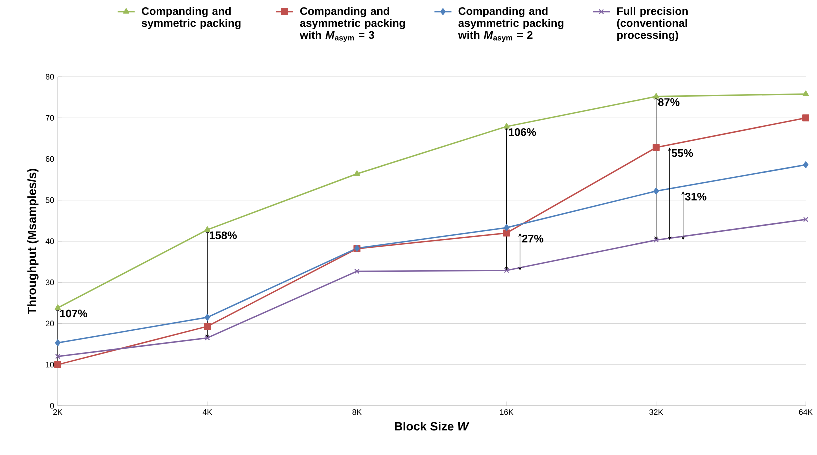  What do you see at coordinates (224, 236) in the screenshot?
I see `annotation: 158%` at bounding box center [224, 236].